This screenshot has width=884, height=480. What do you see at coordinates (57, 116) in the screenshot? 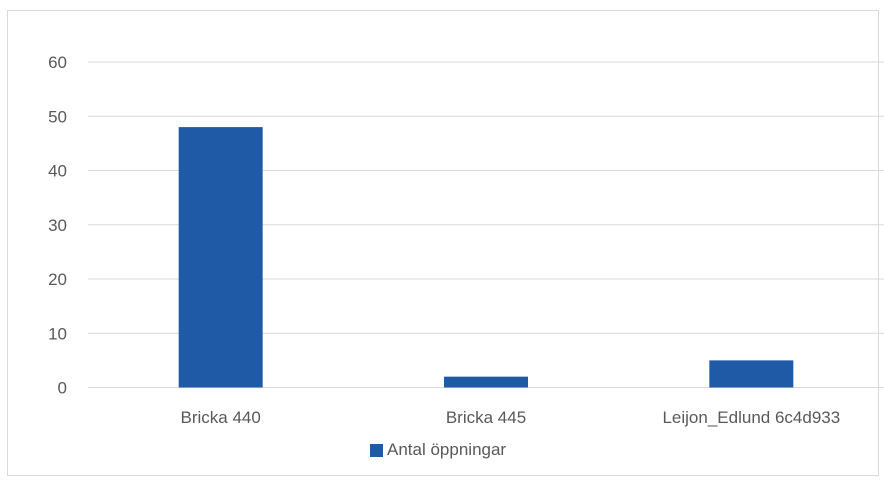
I see `y-tick-label: 50` at bounding box center [57, 116].